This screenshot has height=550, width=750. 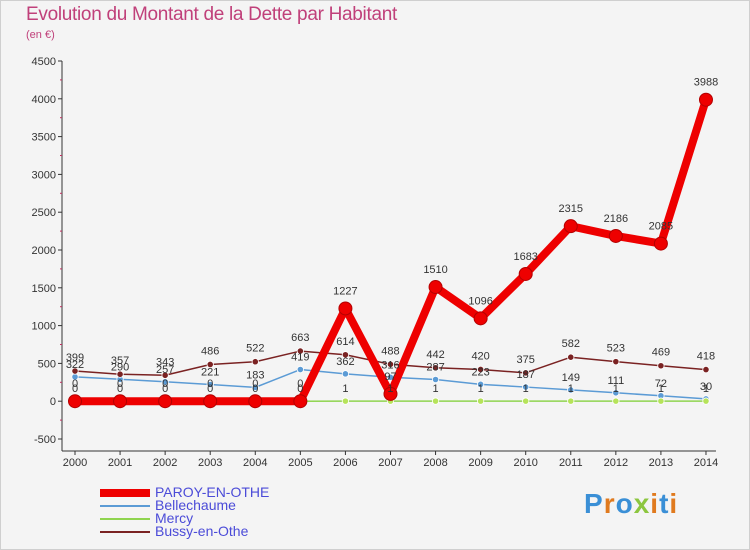 I want to click on series-1-label-7: 316, so click(x=390, y=365).